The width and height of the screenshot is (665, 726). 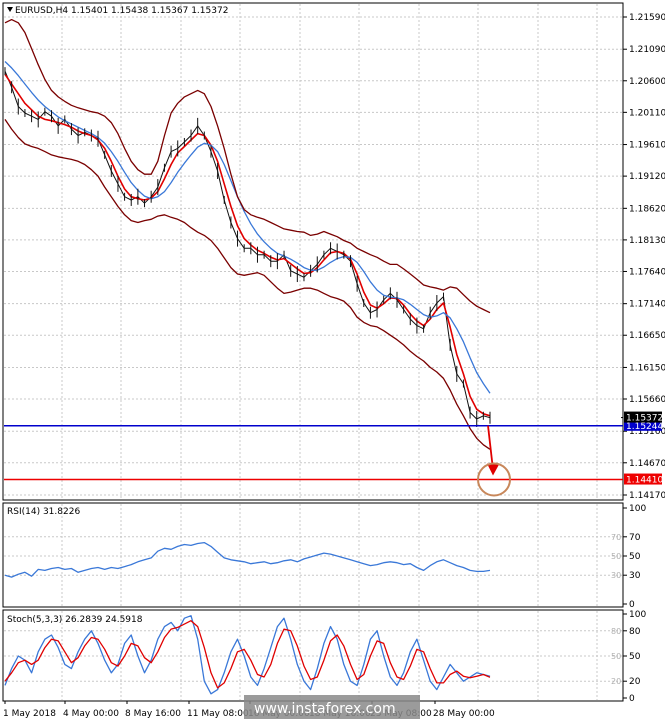 What do you see at coordinates (647, 368) in the screenshot?
I see `ytick-label-main: 1.16150` at bounding box center [647, 368].